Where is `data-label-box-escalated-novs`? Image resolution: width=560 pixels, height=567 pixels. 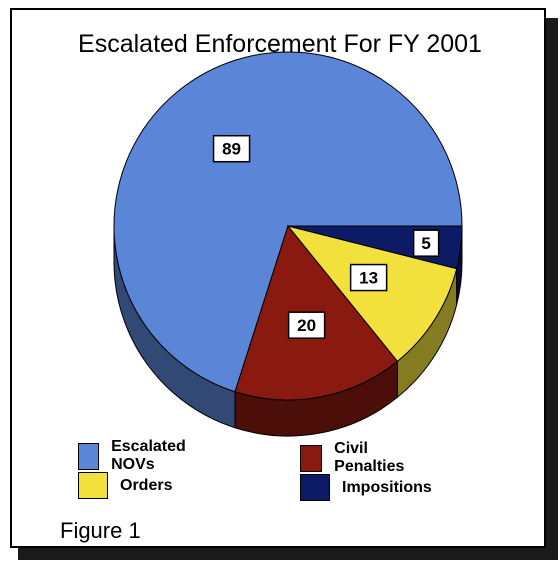 data-label-box-escalated-novs is located at coordinates (231, 148).